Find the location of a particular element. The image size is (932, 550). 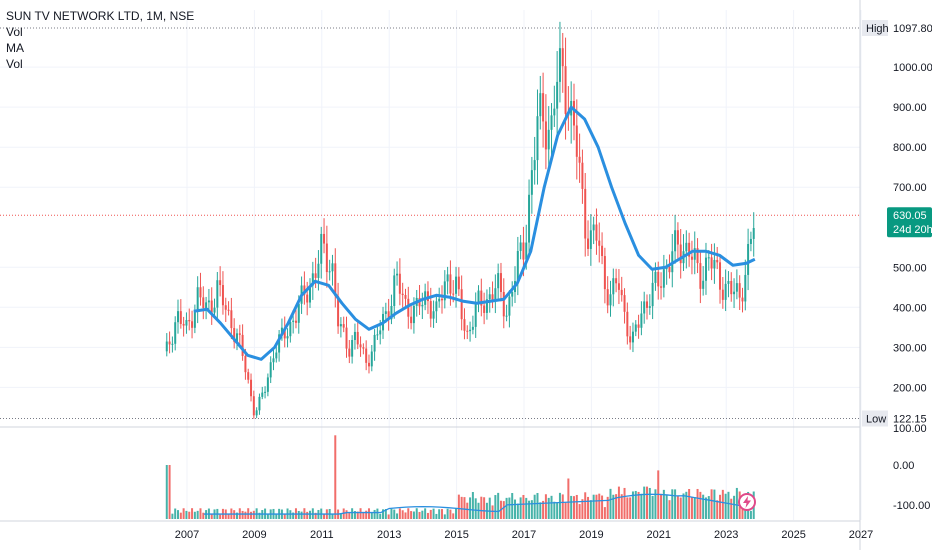

year-tick-label: 2019 is located at coordinates (591, 535).